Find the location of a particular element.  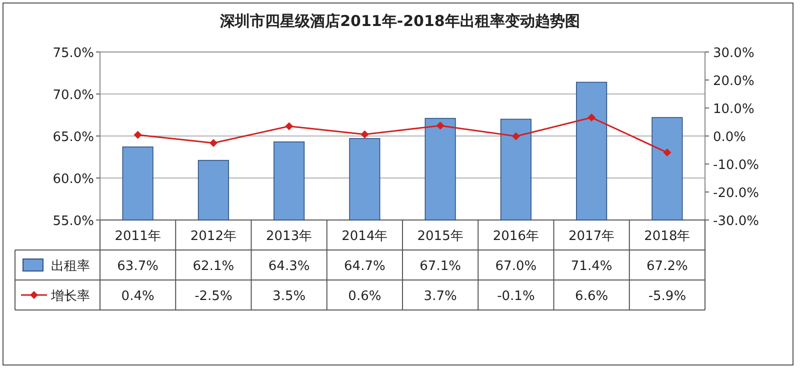

legend-label: 出租率 is located at coordinates (70, 266).